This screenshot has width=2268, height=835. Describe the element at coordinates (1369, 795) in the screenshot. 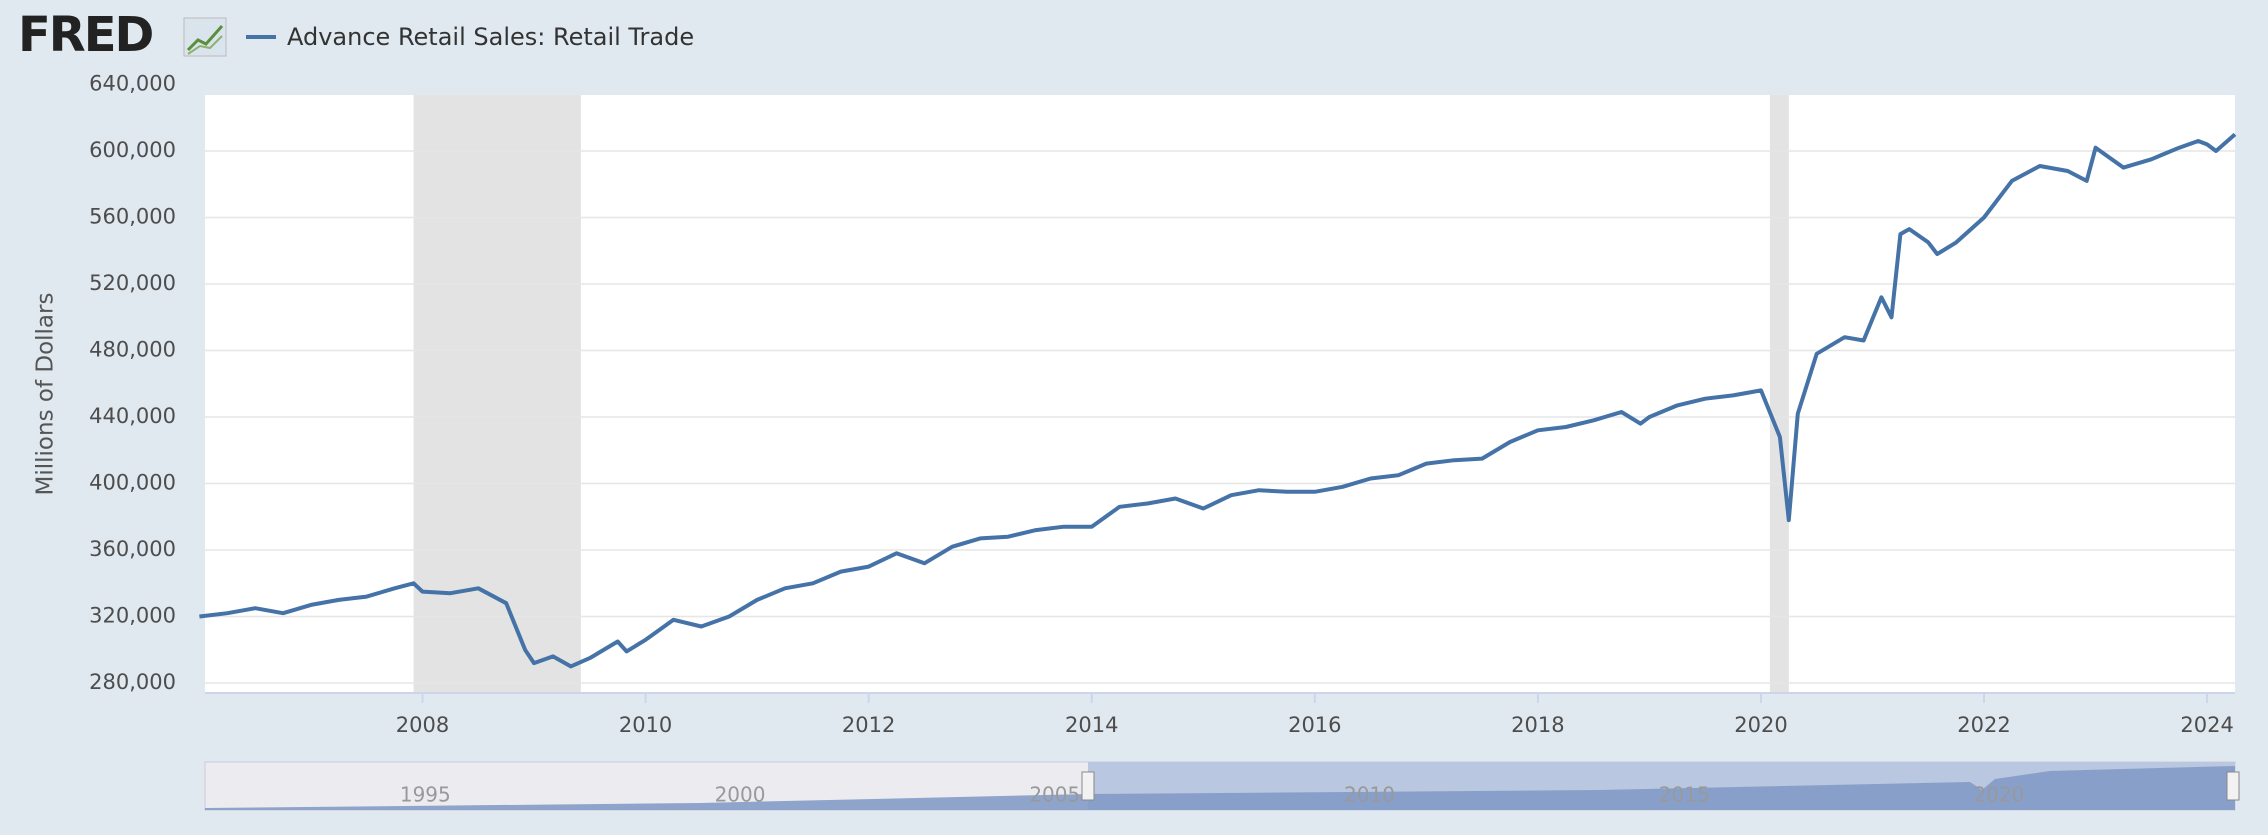

I see `navigator-tick-label: 2010` at that location.